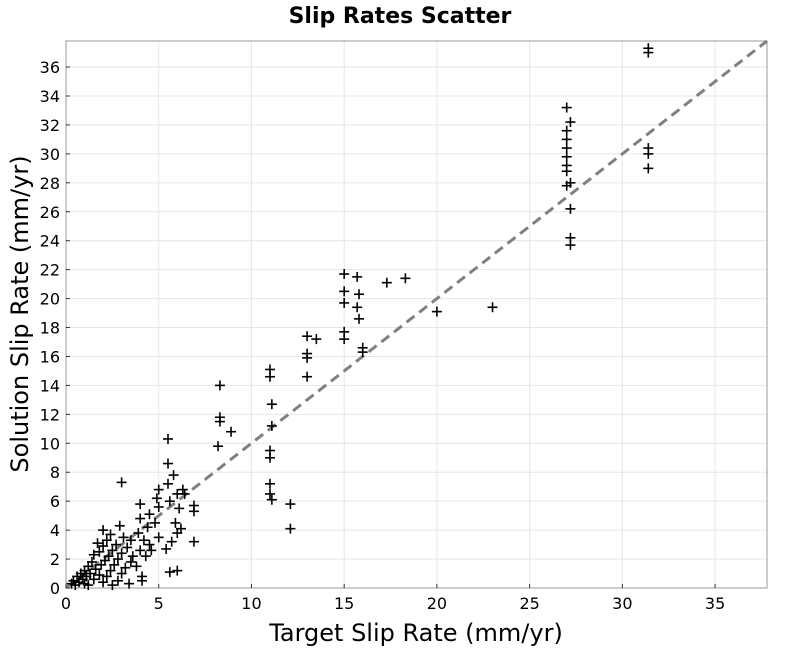 The image size is (800, 650). Describe the element at coordinates (50, 443) in the screenshot. I see `y-tick-label: 10` at that location.